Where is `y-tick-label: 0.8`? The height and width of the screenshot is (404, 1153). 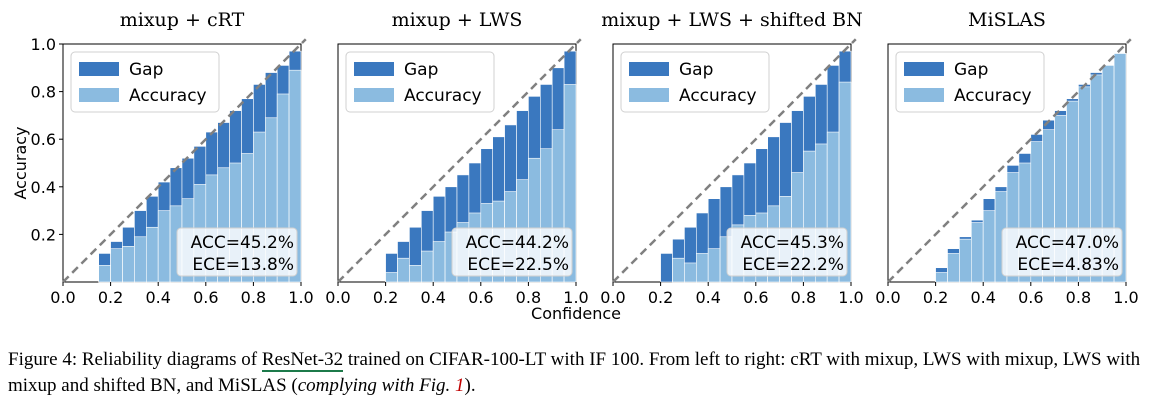 y-tick-label: 0.8 is located at coordinates (43, 92).